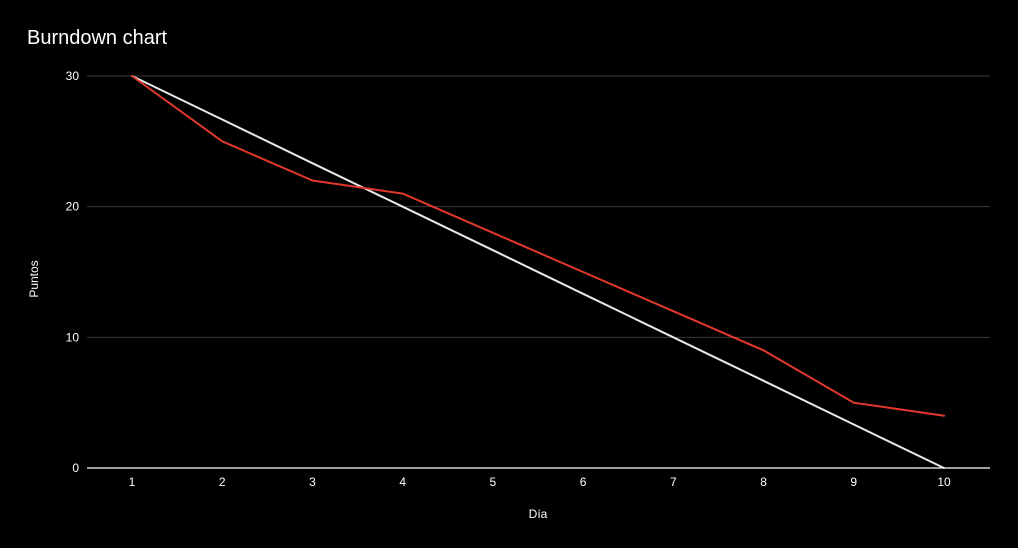 The height and width of the screenshot is (548, 1018). What do you see at coordinates (312, 482) in the screenshot?
I see `x-tick-label: 3` at bounding box center [312, 482].